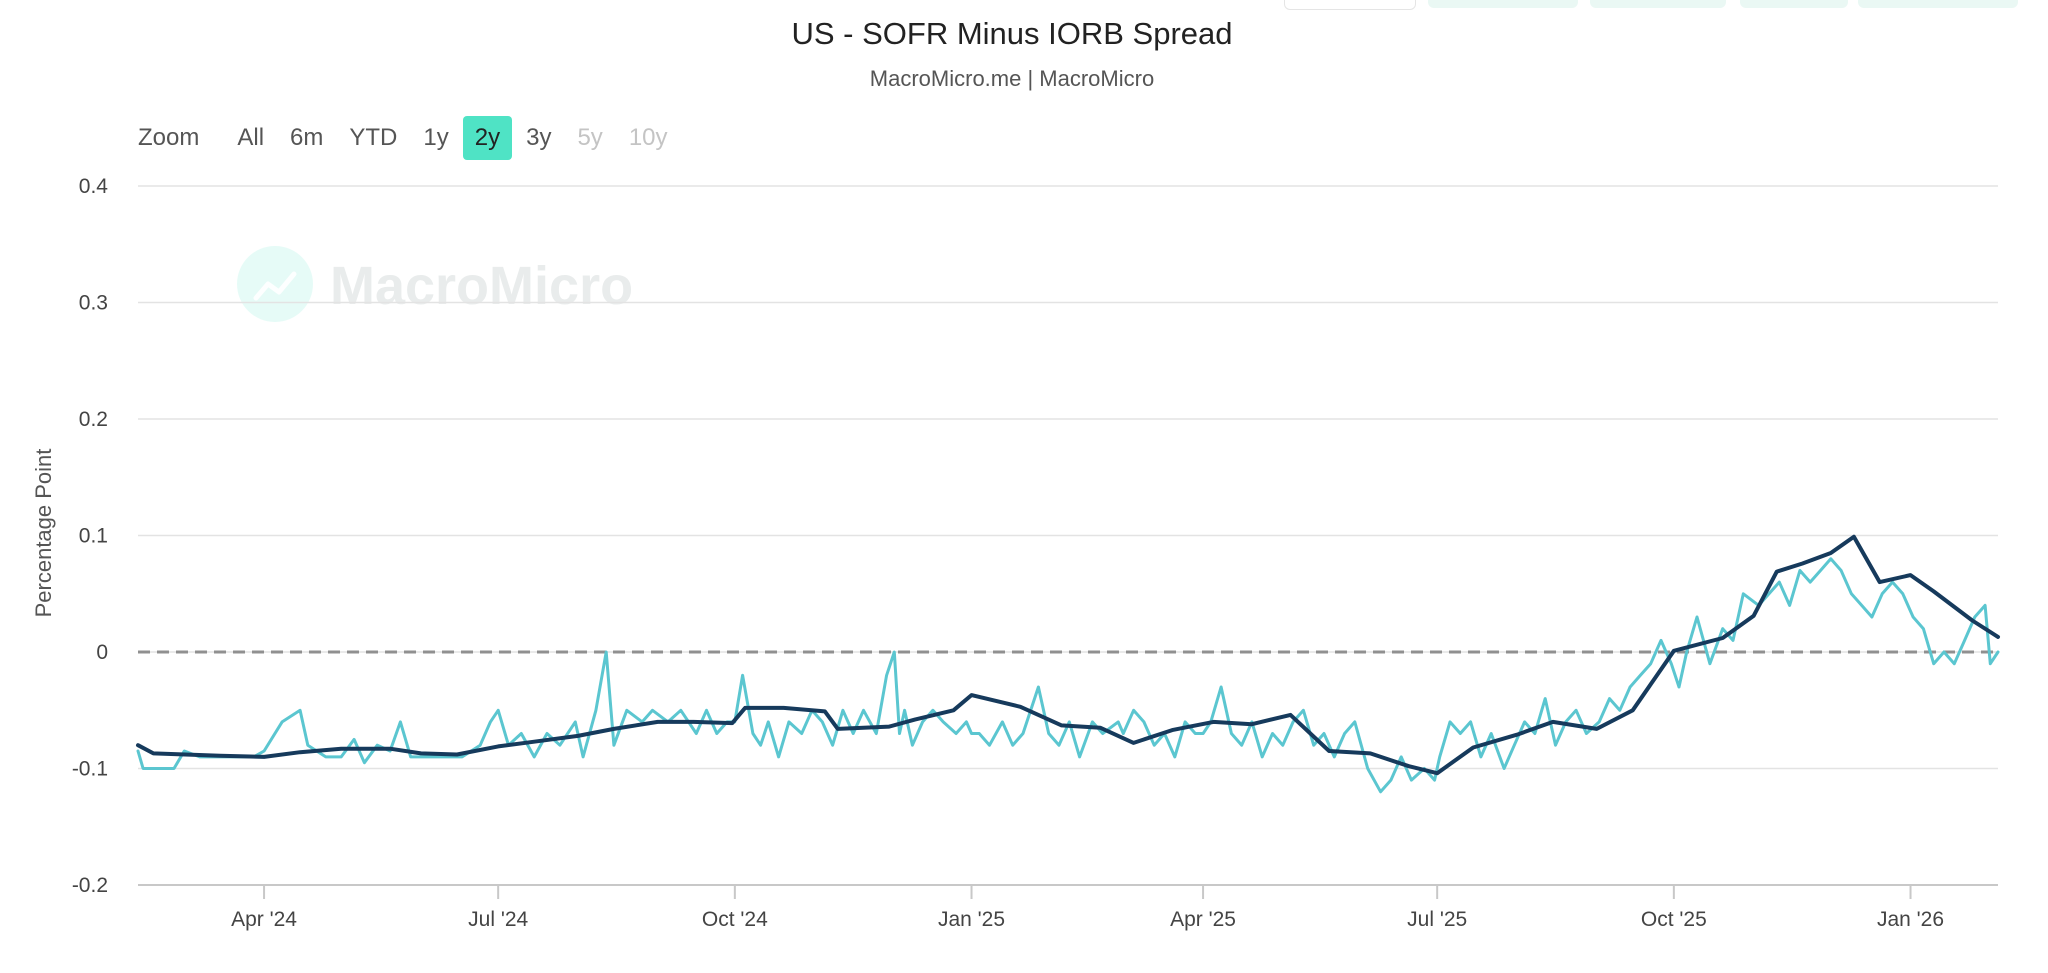 This screenshot has height=973, width=2048. Describe the element at coordinates (1024, 5) in the screenshot. I see `top-tab-strip` at that location.